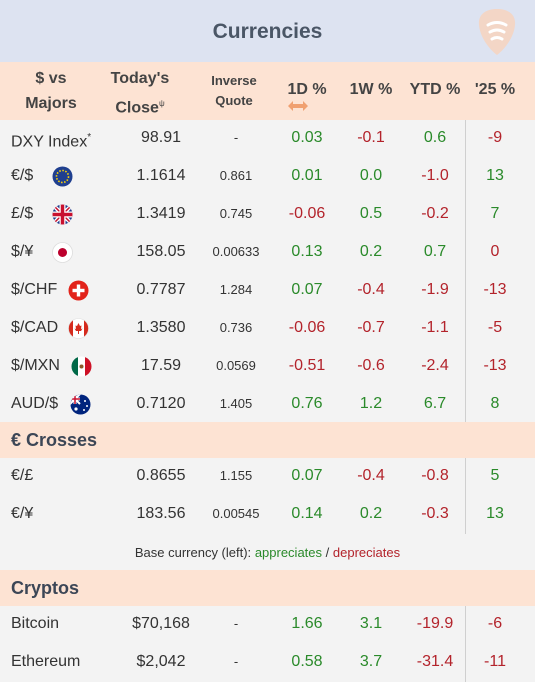 This screenshot has height=682, width=535. Describe the element at coordinates (495, 475) in the screenshot. I see `change-25: 5` at that location.